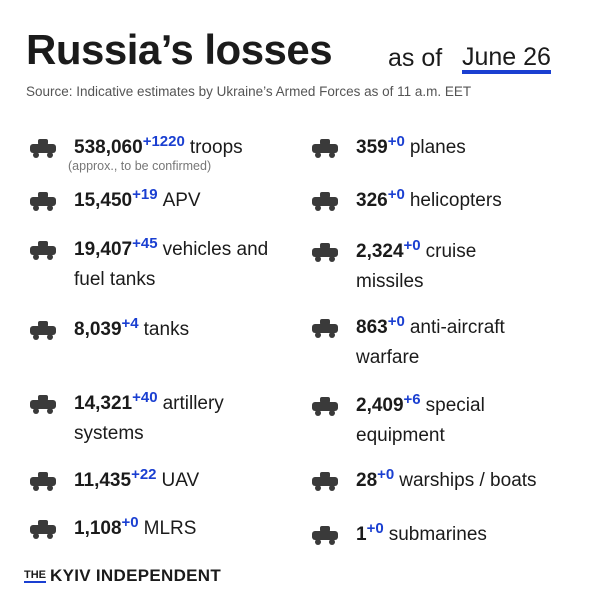 This screenshot has width=600, height=600. I want to click on change: +1220, so click(163, 141).